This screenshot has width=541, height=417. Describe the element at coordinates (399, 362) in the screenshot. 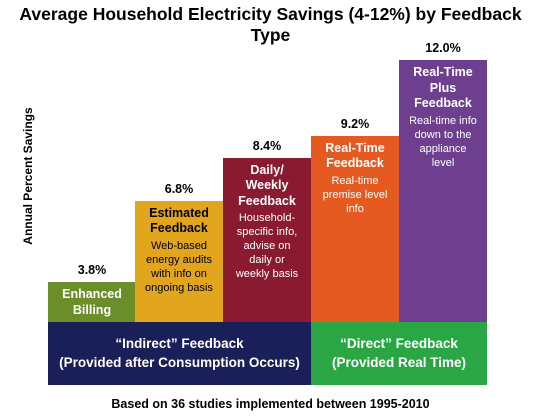

I see `direct-feedback-subtitle: (Provided Real Time)` at that location.